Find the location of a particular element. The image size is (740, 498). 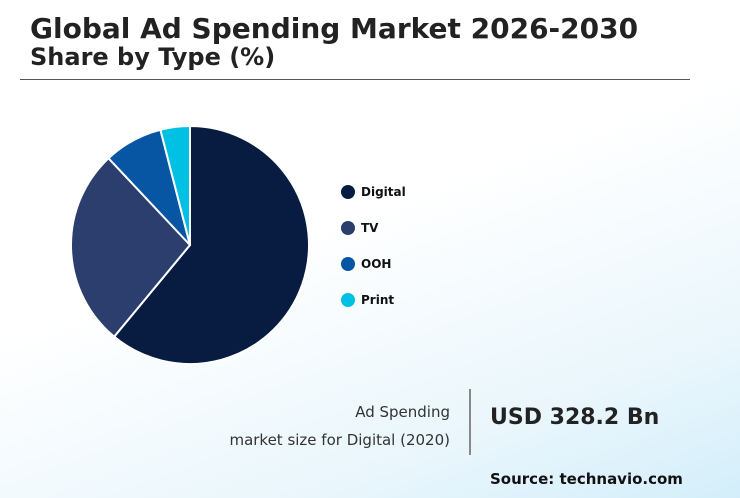

pie-slice-tv is located at coordinates (131, 247).